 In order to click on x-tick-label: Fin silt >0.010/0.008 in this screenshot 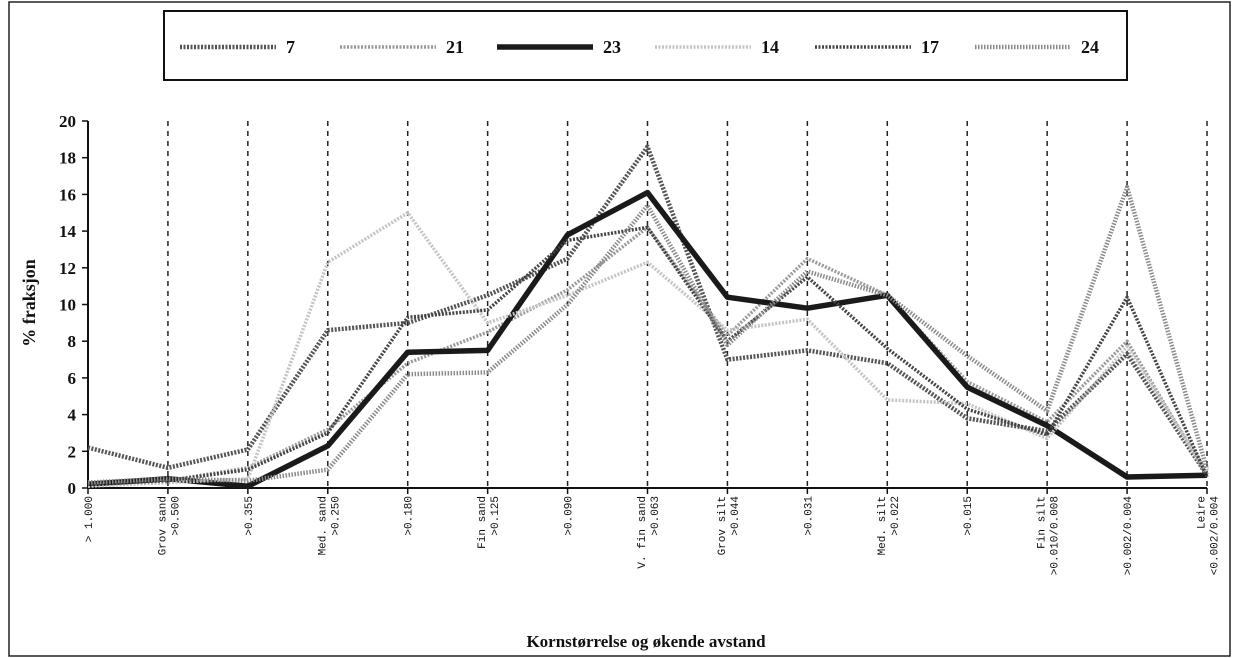, I will do `click(1049, 535)`.